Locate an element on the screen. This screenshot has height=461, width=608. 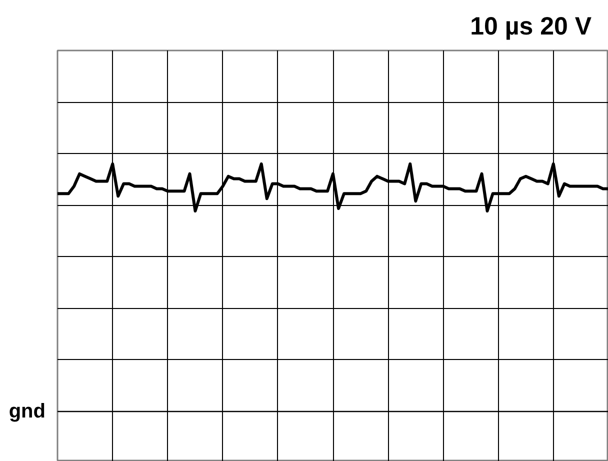
chart-title: 10 µs 20 V is located at coordinates (531, 26).